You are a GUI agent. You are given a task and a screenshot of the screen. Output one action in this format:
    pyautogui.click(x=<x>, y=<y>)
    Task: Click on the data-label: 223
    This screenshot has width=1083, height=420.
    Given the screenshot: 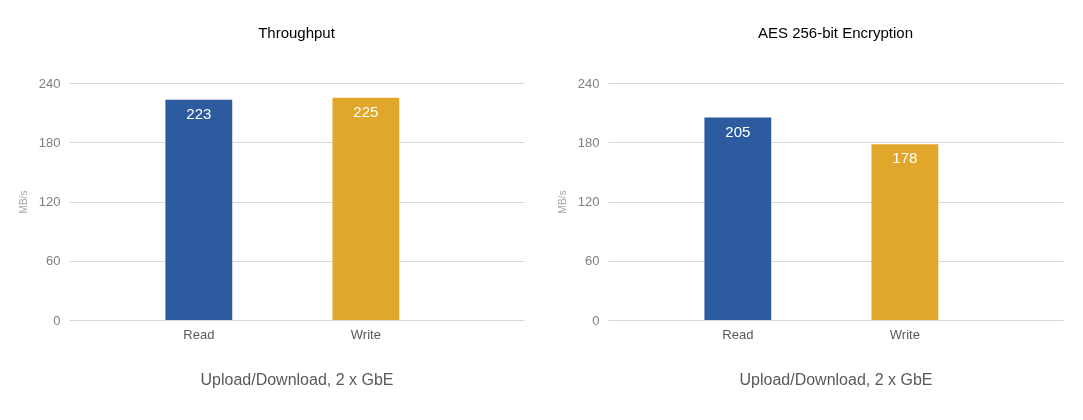 What is the action you would take?
    pyautogui.click(x=199, y=113)
    